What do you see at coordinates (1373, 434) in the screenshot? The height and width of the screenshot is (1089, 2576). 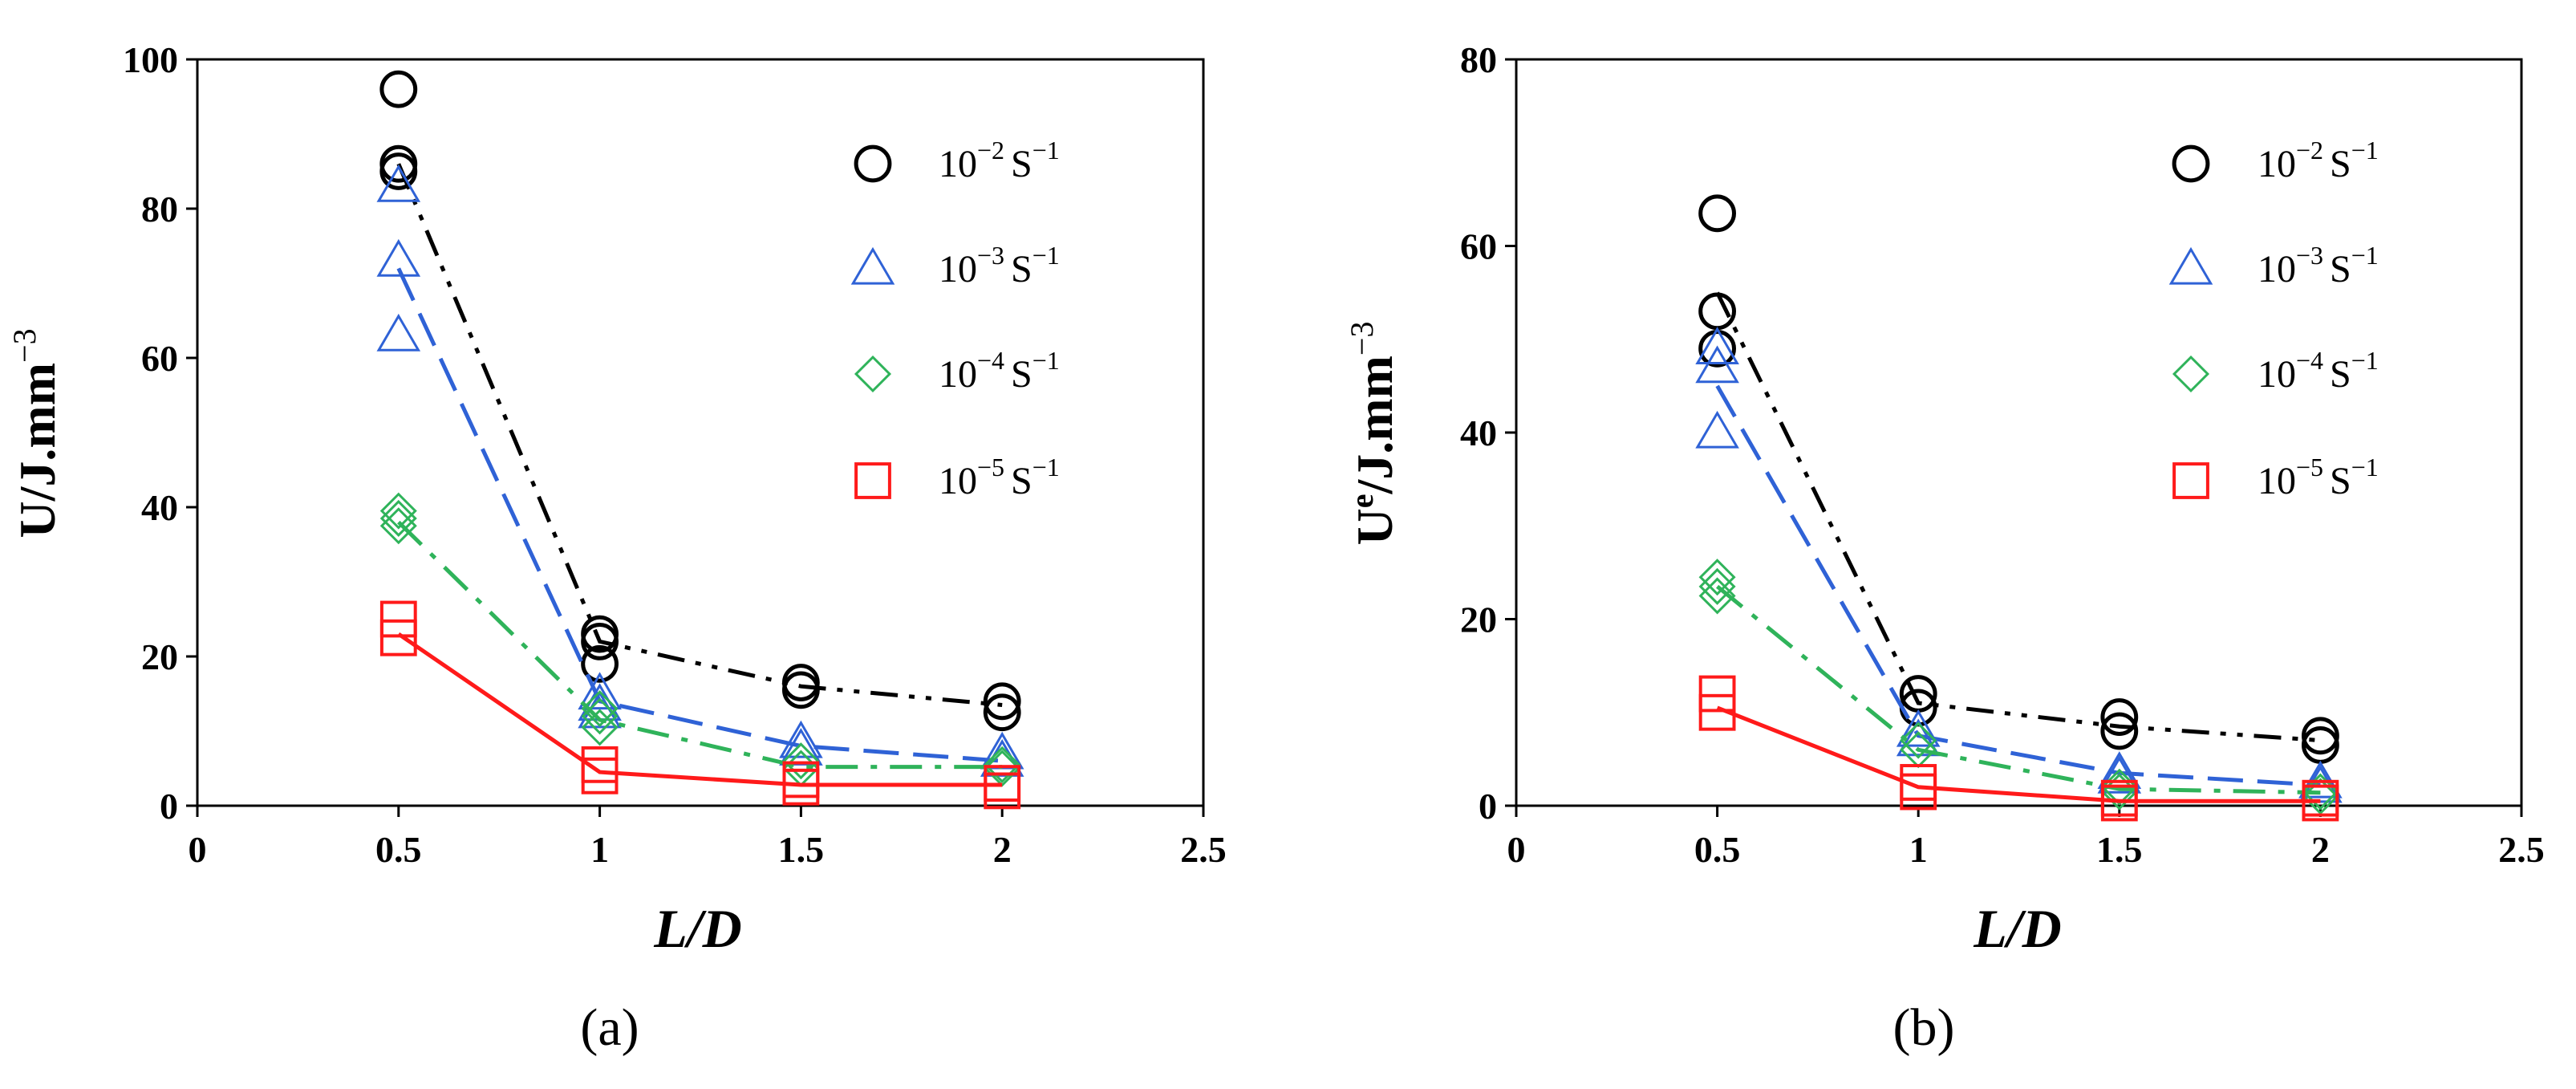 I see `y-axis-title: Ue/J.mm−3` at bounding box center [1373, 434].